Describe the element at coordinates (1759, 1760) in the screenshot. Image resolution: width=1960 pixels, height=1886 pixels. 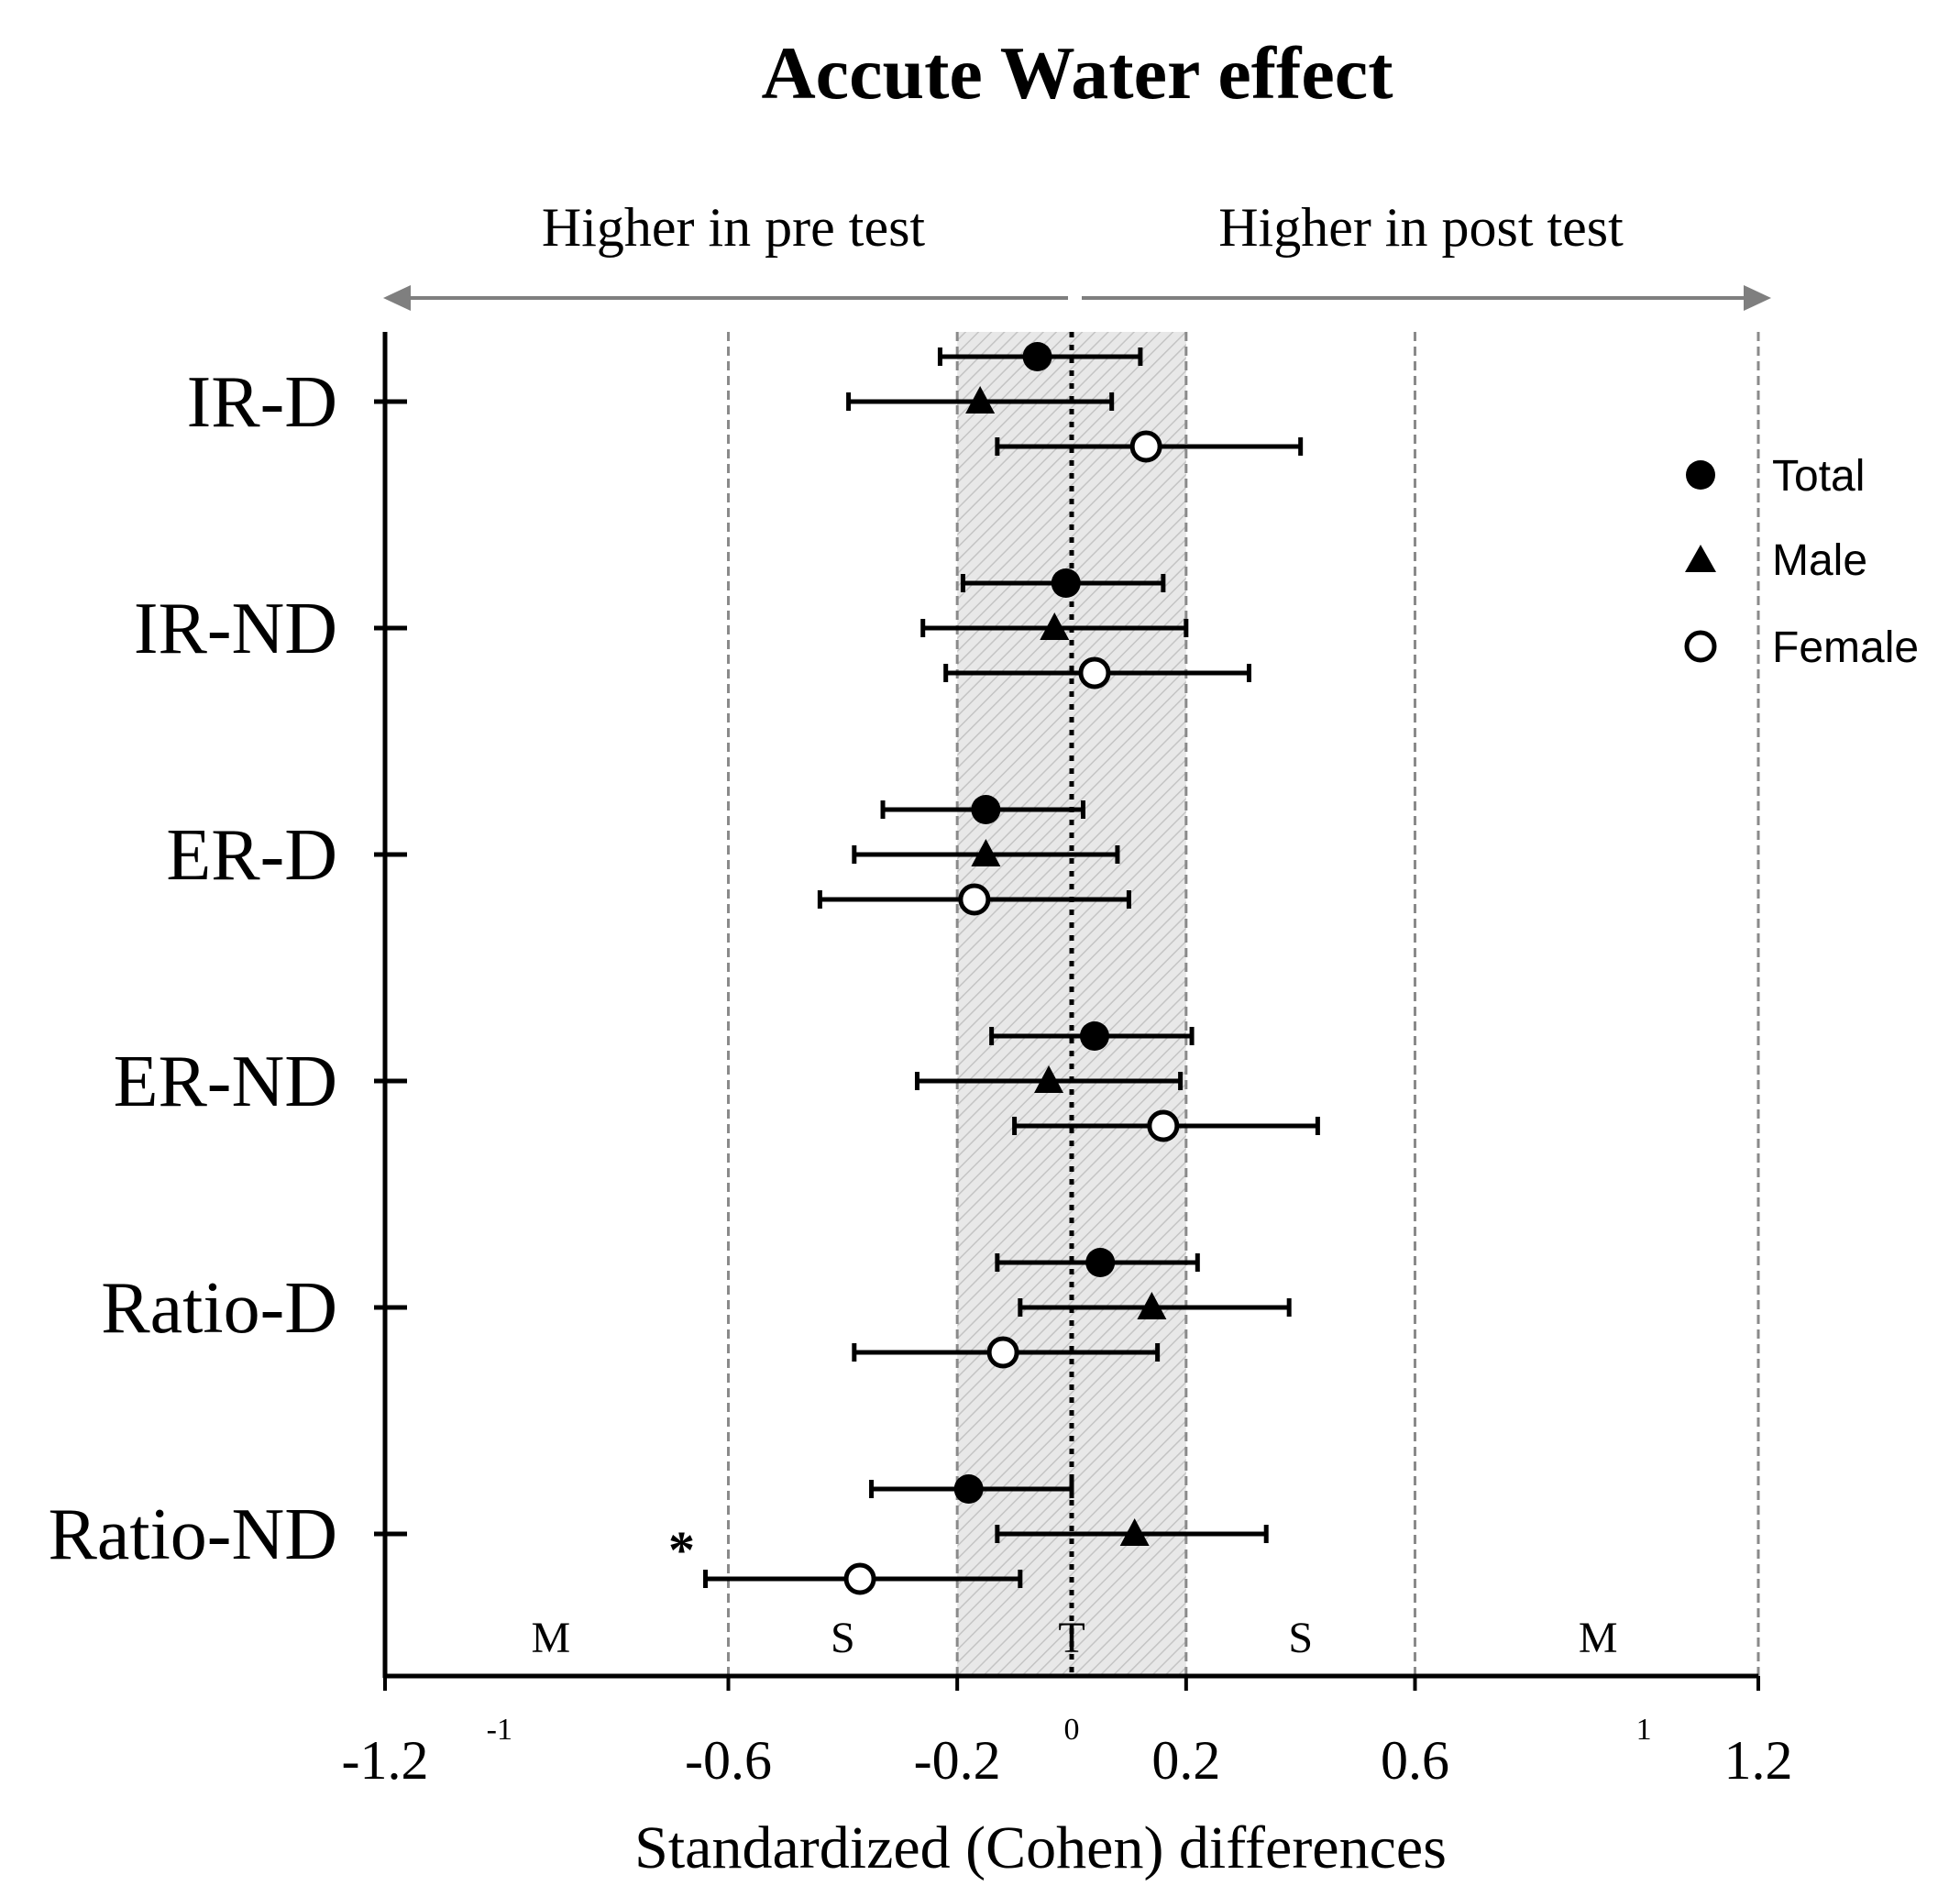
I see `x-tick-label-1-2: 1.2` at that location.